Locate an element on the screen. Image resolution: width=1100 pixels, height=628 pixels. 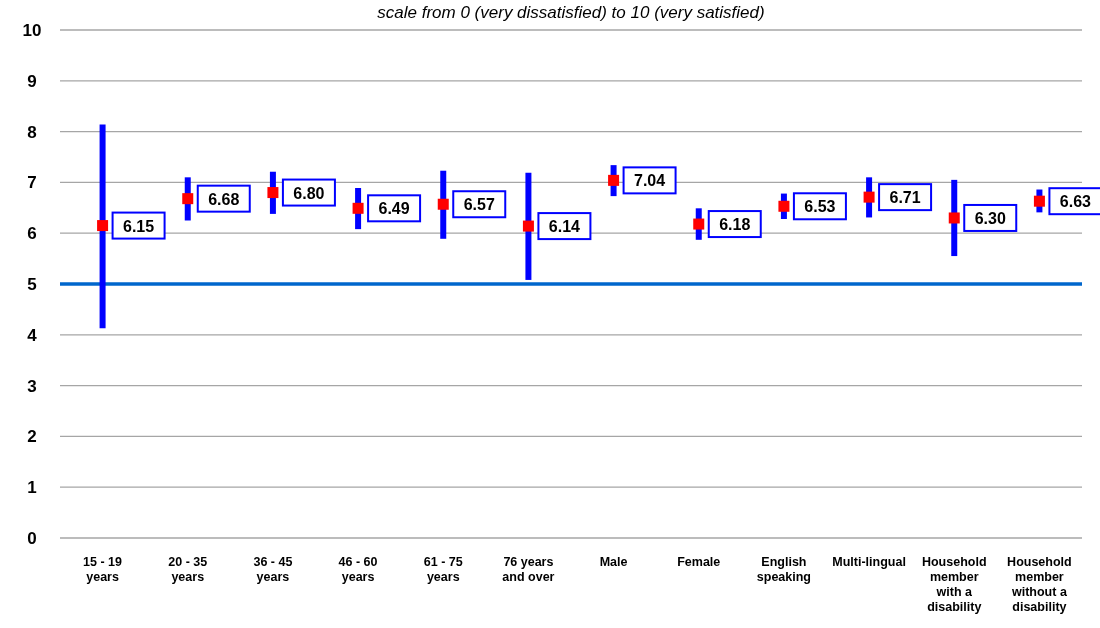
y-tick-label: 3 is located at coordinates (32, 386).